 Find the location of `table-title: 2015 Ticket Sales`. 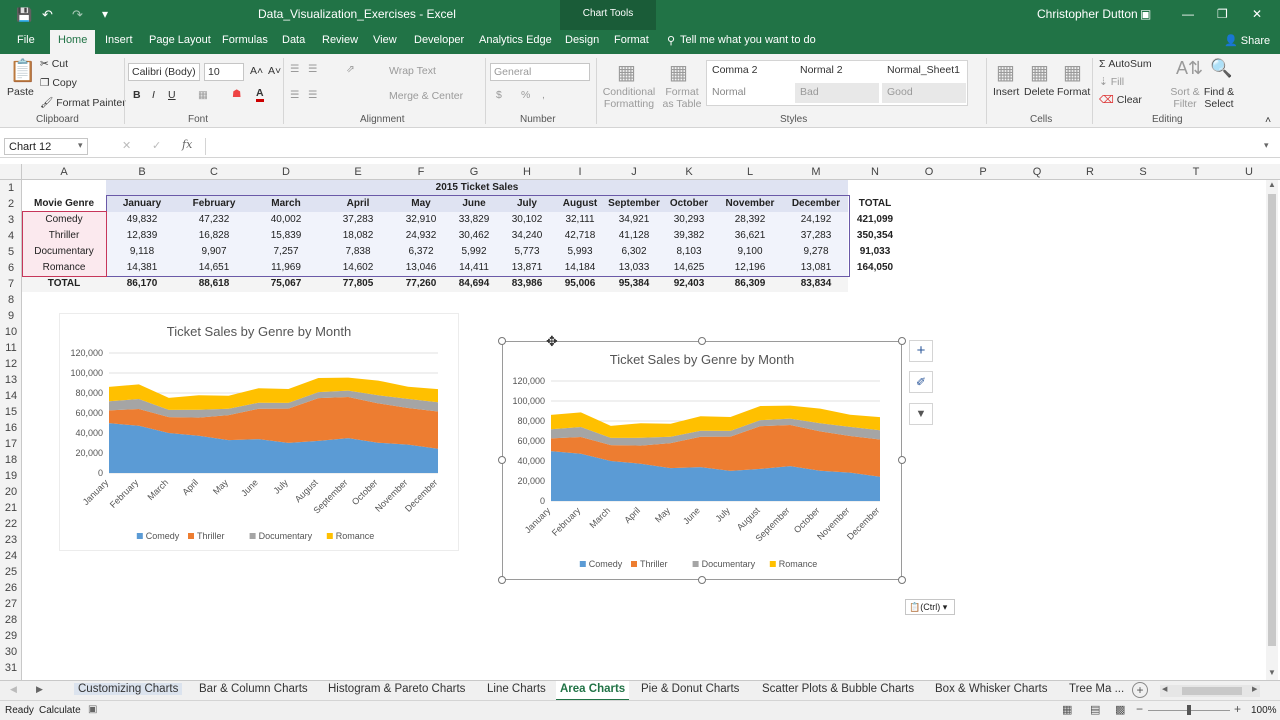

table-title: 2015 Ticket Sales is located at coordinates (477, 187).